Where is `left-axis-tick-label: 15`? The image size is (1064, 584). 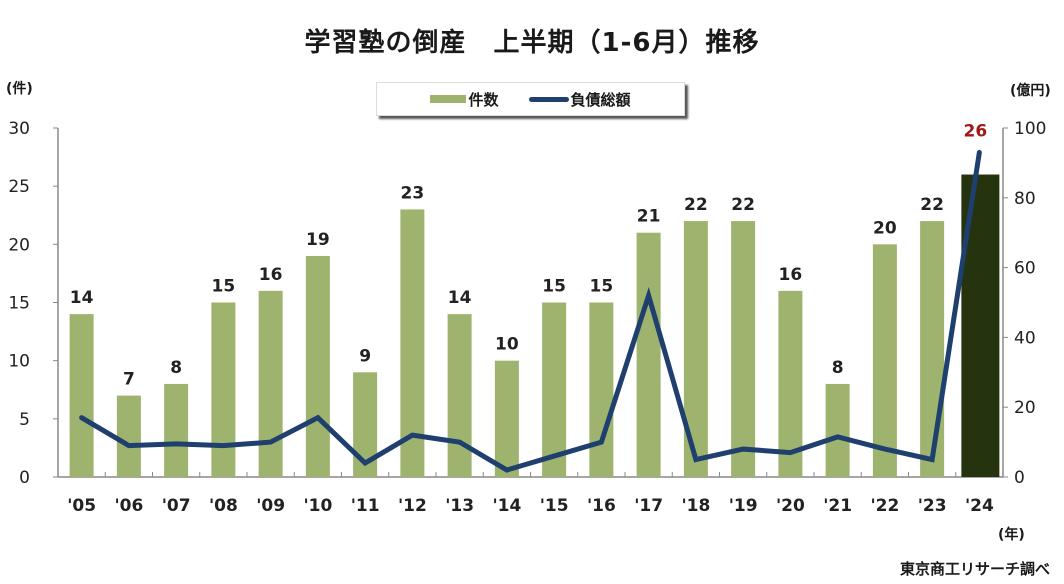 left-axis-tick-label: 15 is located at coordinates (19, 304).